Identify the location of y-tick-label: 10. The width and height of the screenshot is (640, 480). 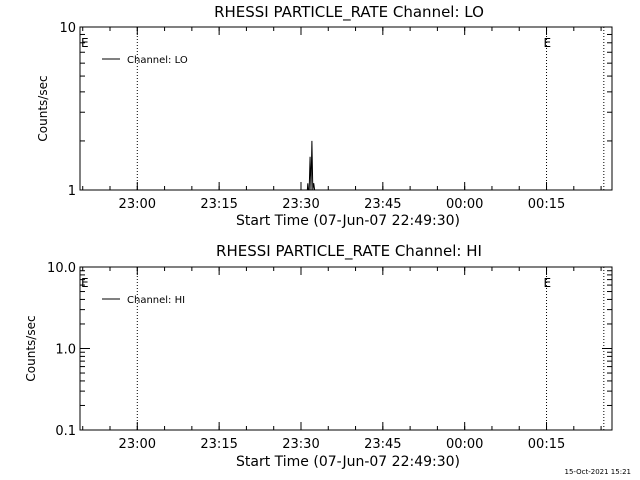
(67, 28).